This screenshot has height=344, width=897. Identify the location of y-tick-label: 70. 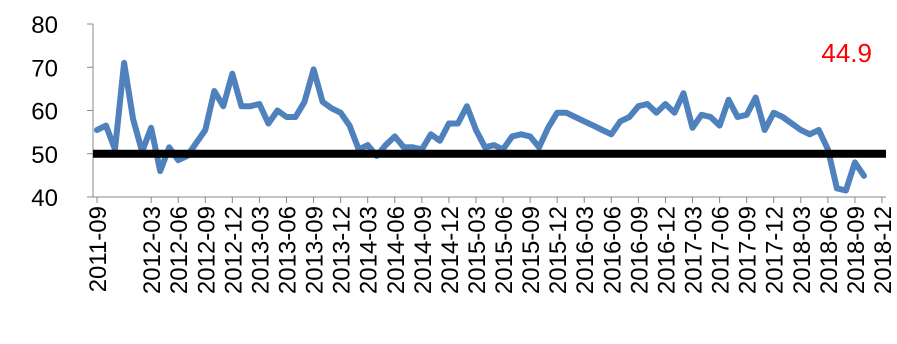
(44, 68).